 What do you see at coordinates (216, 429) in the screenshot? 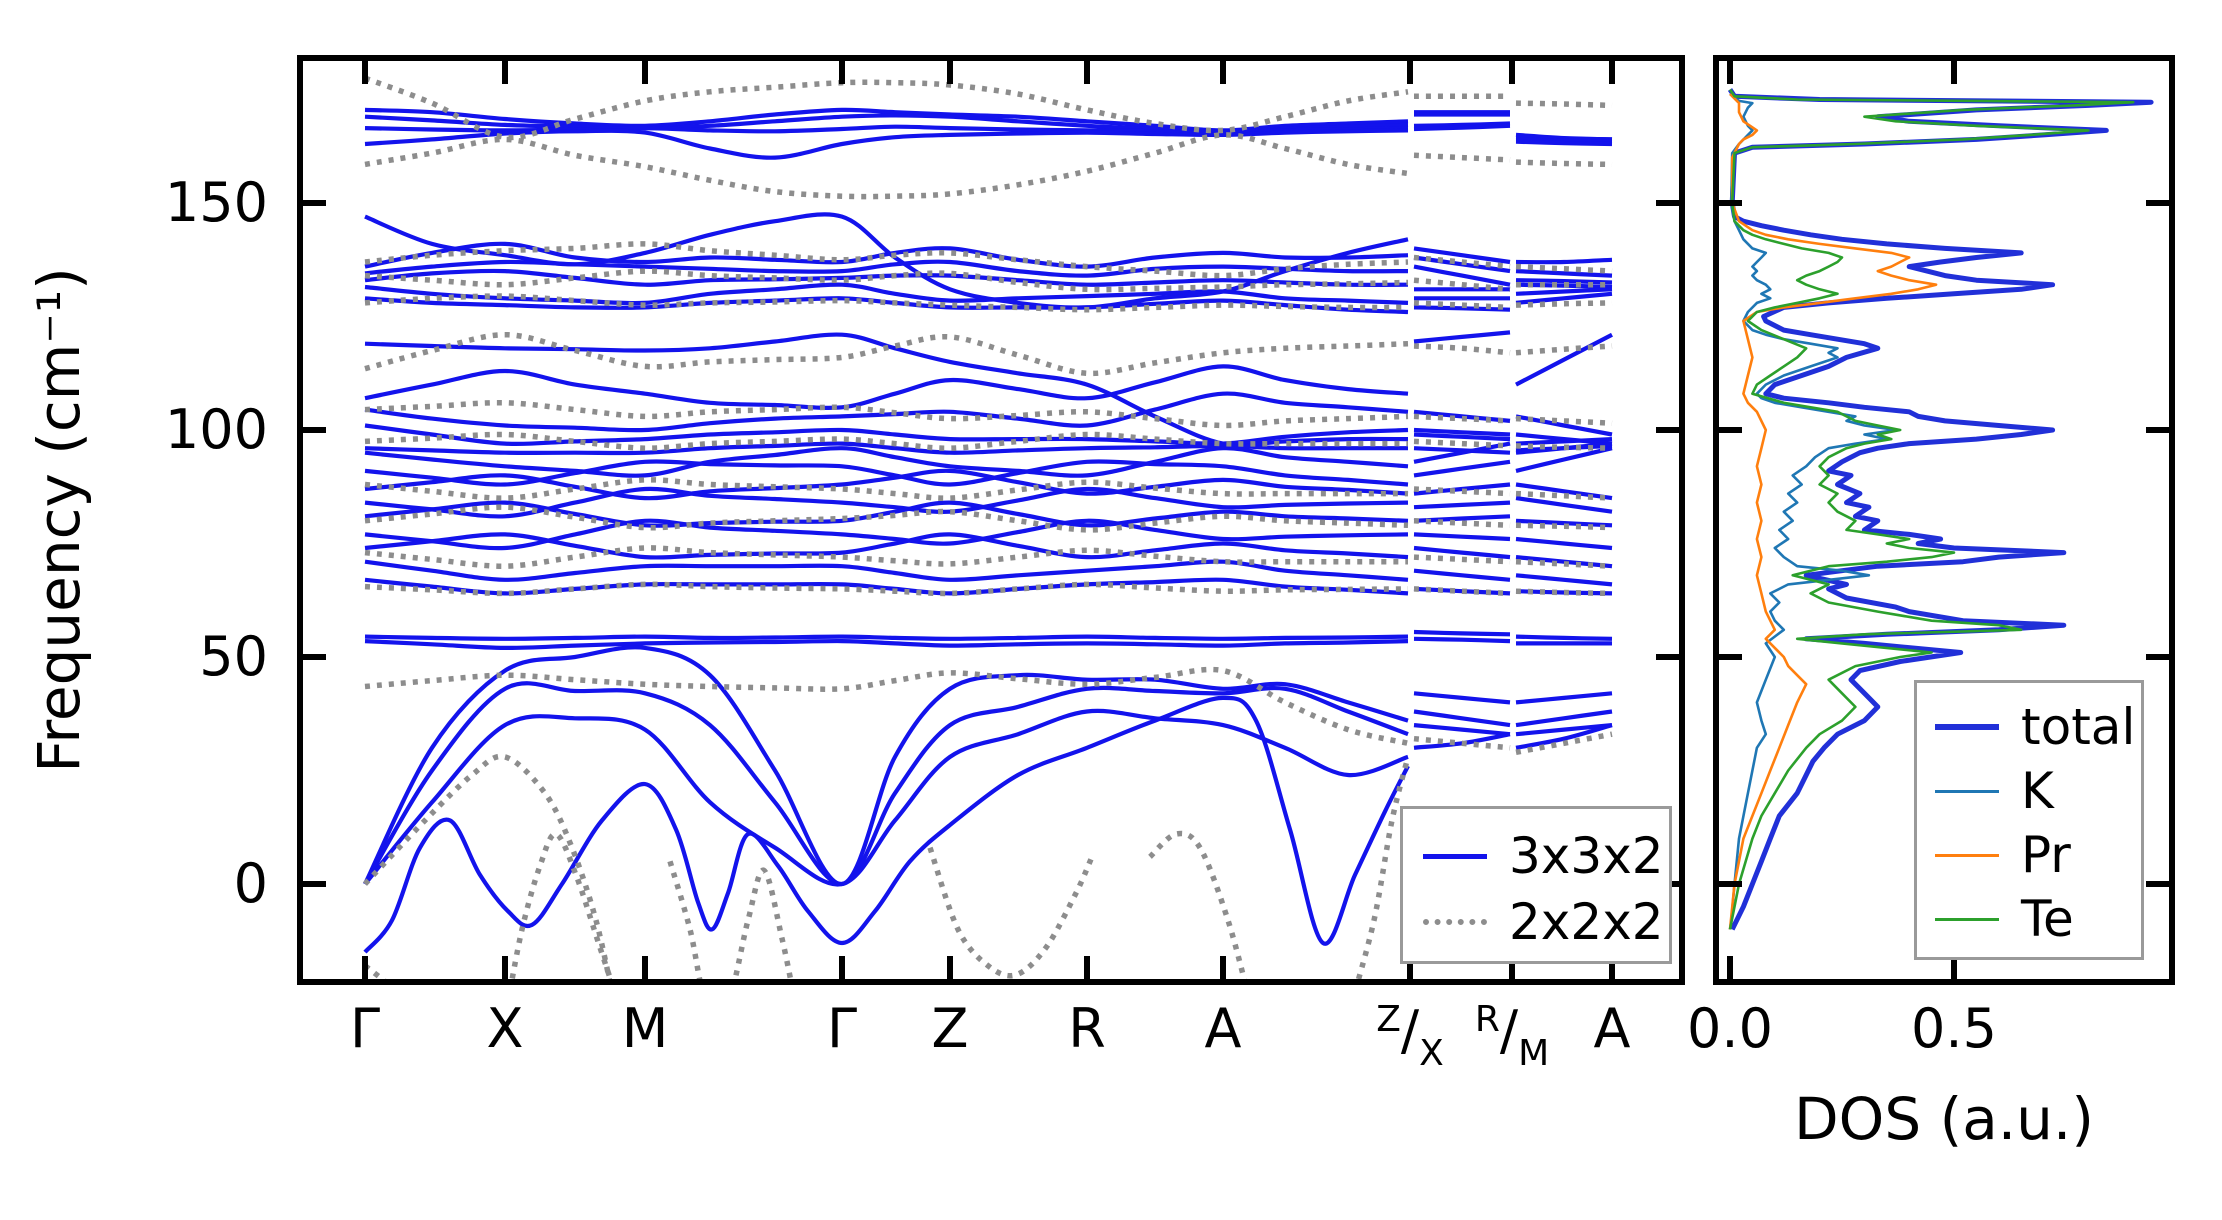
I see `y-tick-label: 100` at bounding box center [216, 429].